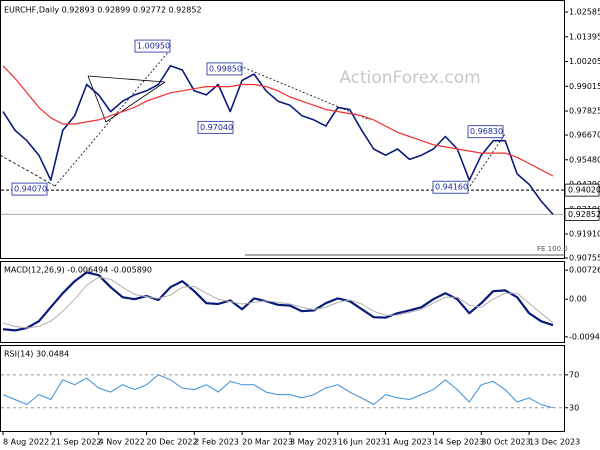 Image resolution: width=600 pixels, height=450 pixels. Describe the element at coordinates (76, 442) in the screenshot. I see `x-tick-label: 21 Sep 2022` at that location.